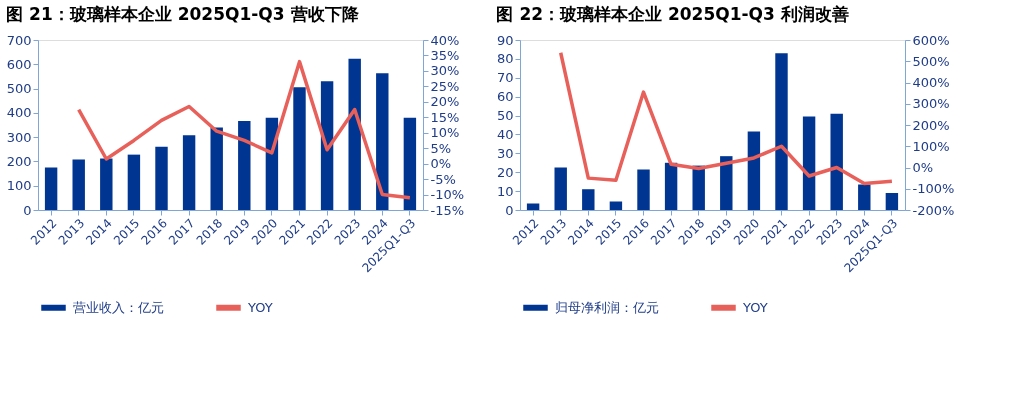 The image size is (1030, 394). Describe the element at coordinates (445, 86) in the screenshot. I see `y2-tick-label: 25%` at that location.